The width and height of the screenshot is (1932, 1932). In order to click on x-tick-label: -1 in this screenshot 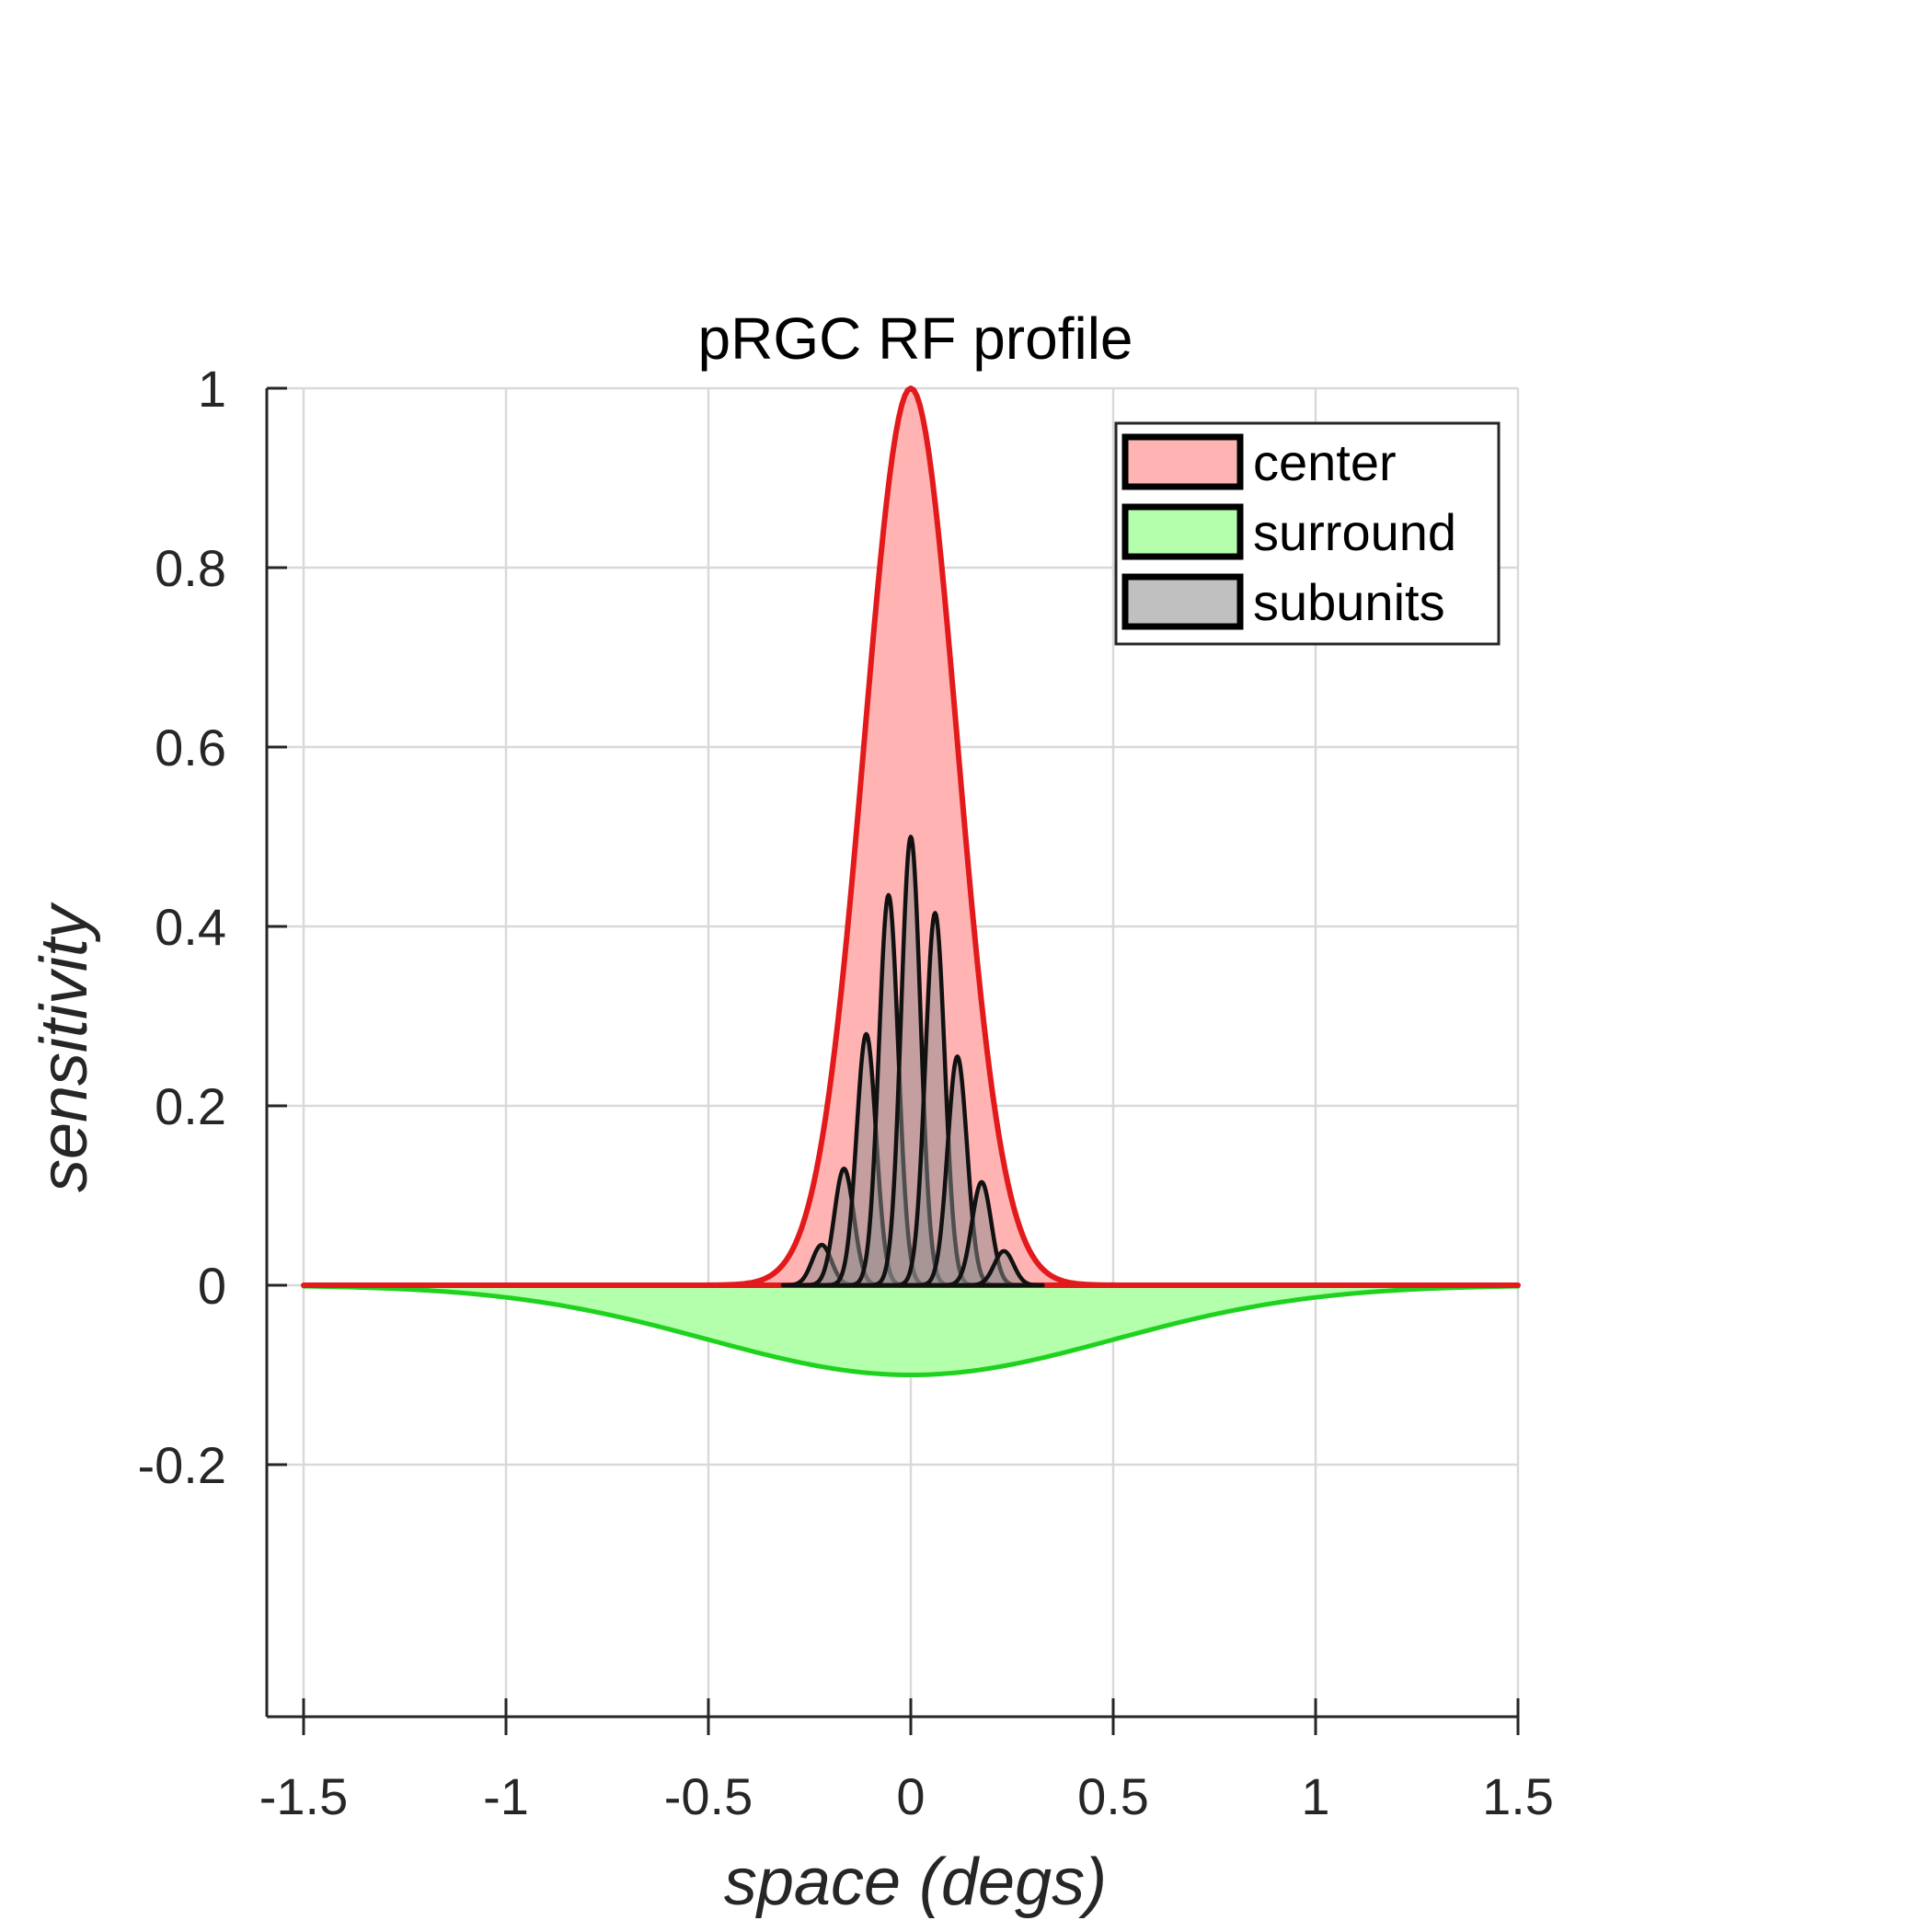, I will do `click(506, 1796)`.